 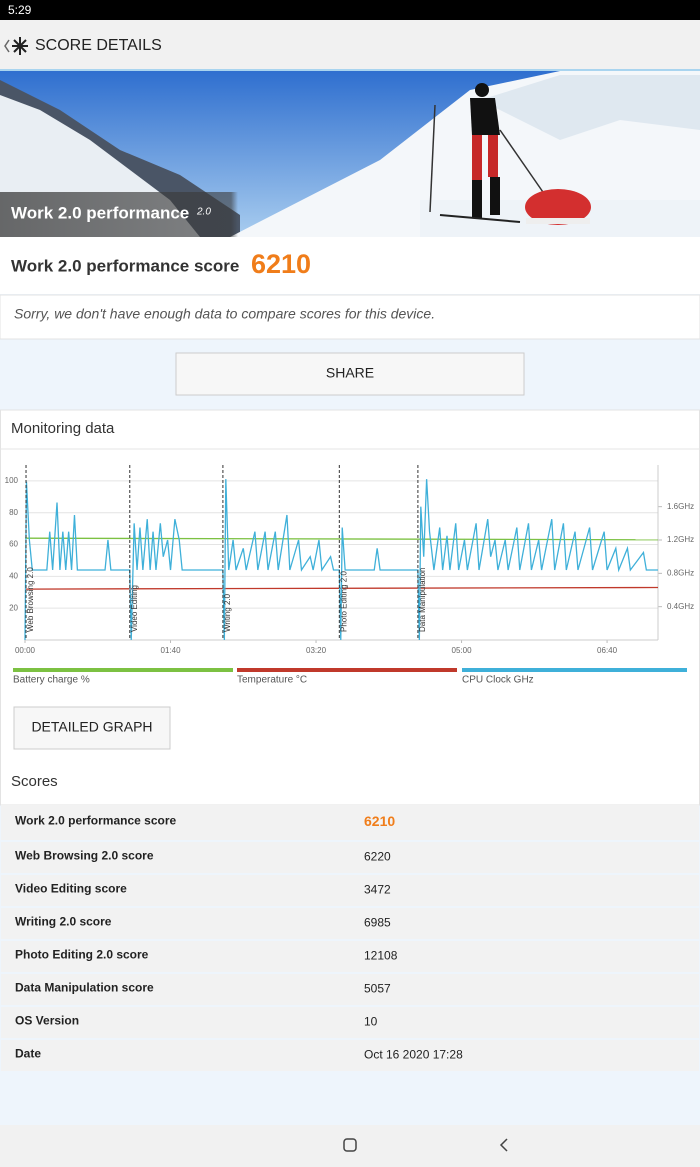 I want to click on segment-label: Video Editing, so click(x=134, y=608).